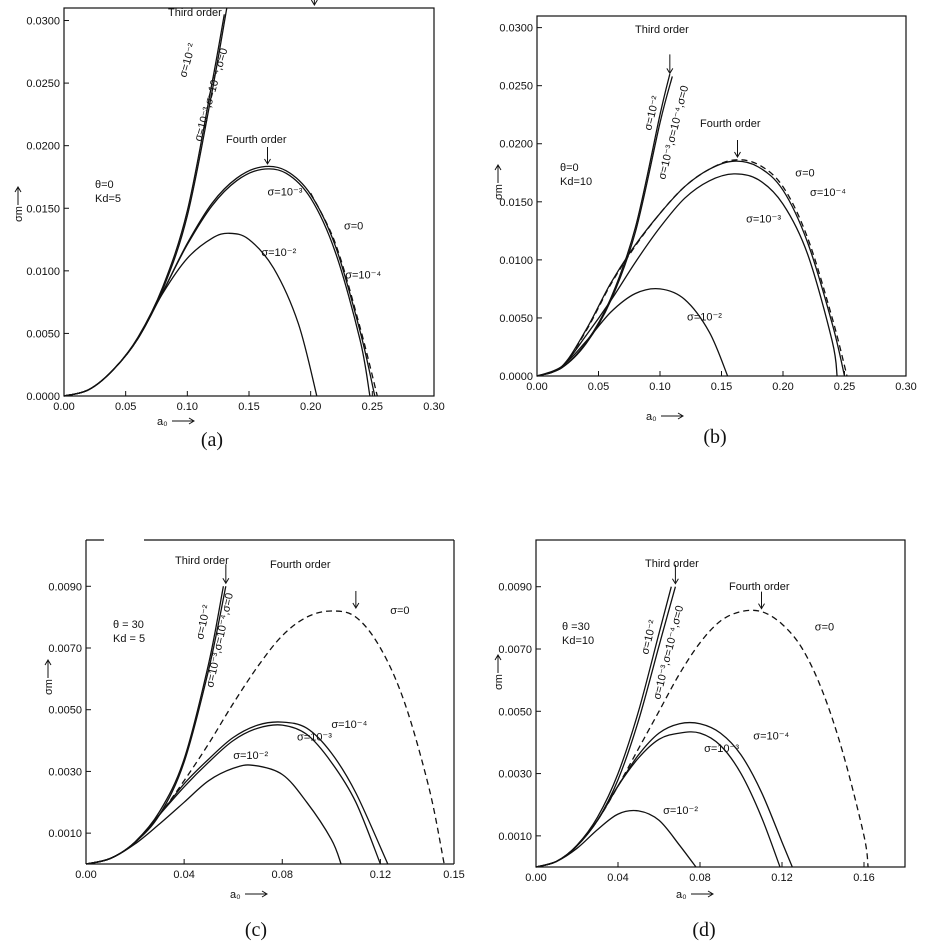 The width and height of the screenshot is (946, 945). What do you see at coordinates (310, 407) in the screenshot?
I see `x-tick-label: 0.20` at bounding box center [310, 407].